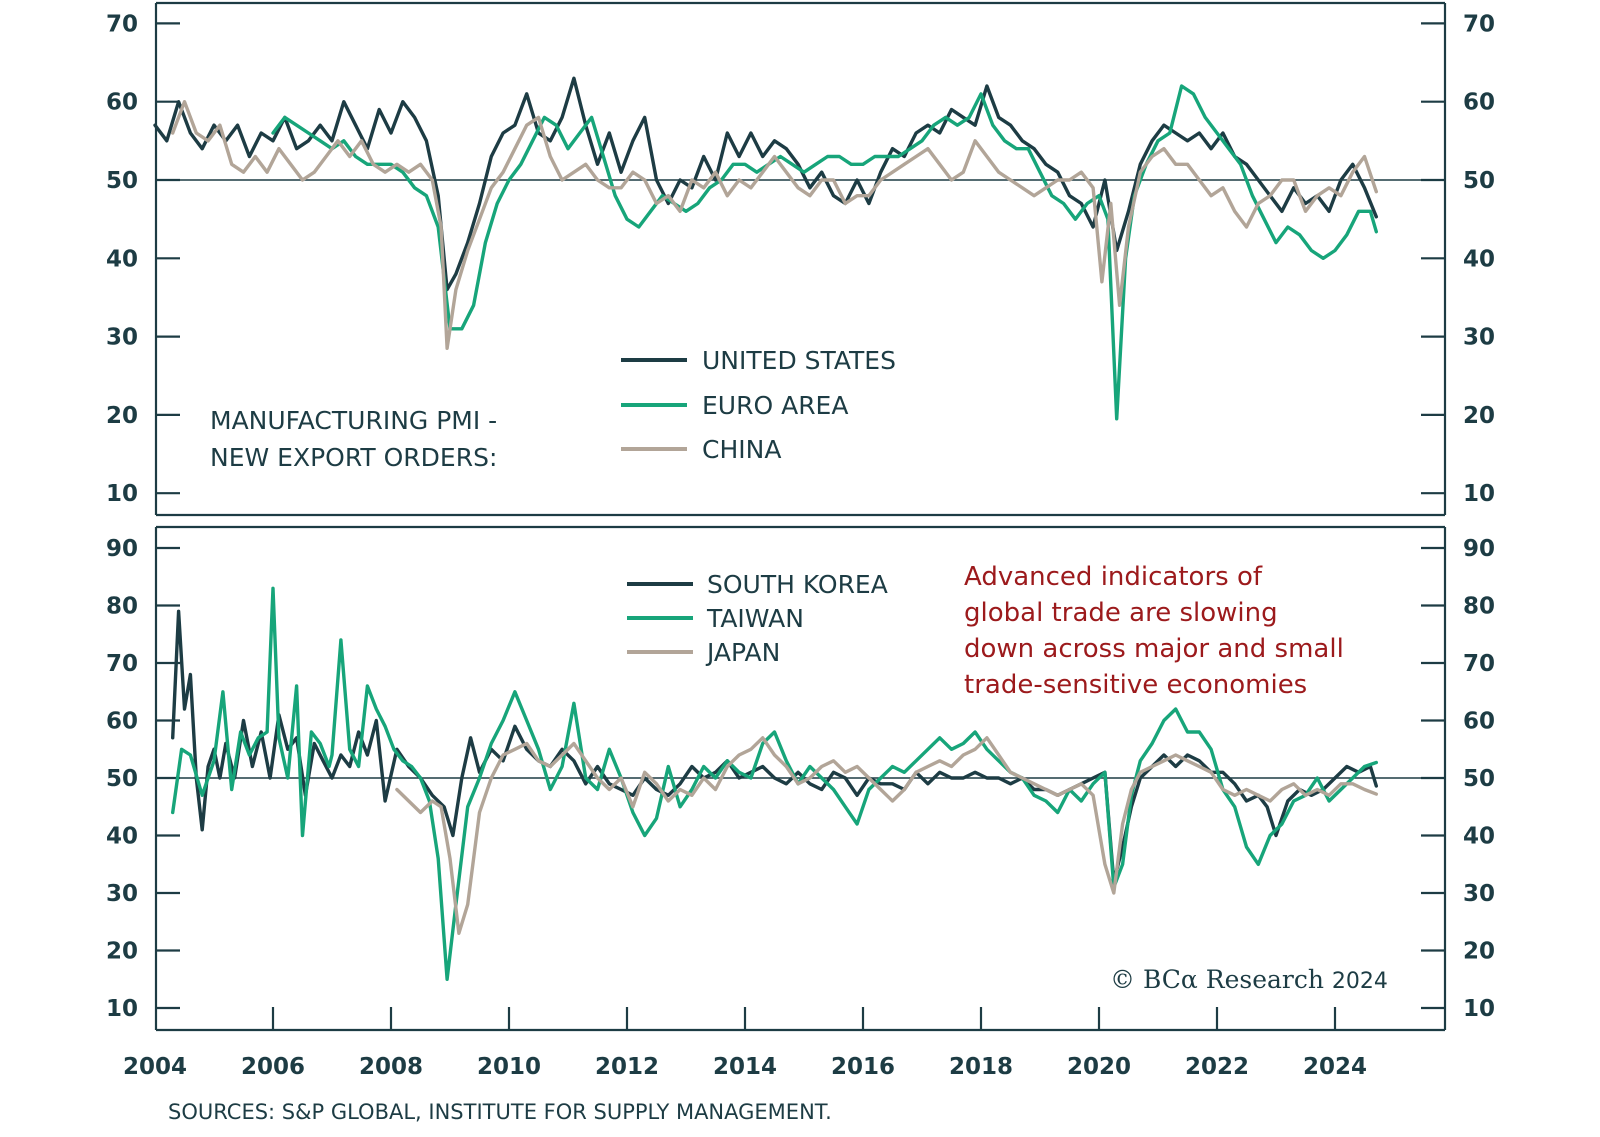 This screenshot has width=1600, height=1137. I want to click on top-legend: UNITED STATES EURO AREA CHINA, so click(758, 405).